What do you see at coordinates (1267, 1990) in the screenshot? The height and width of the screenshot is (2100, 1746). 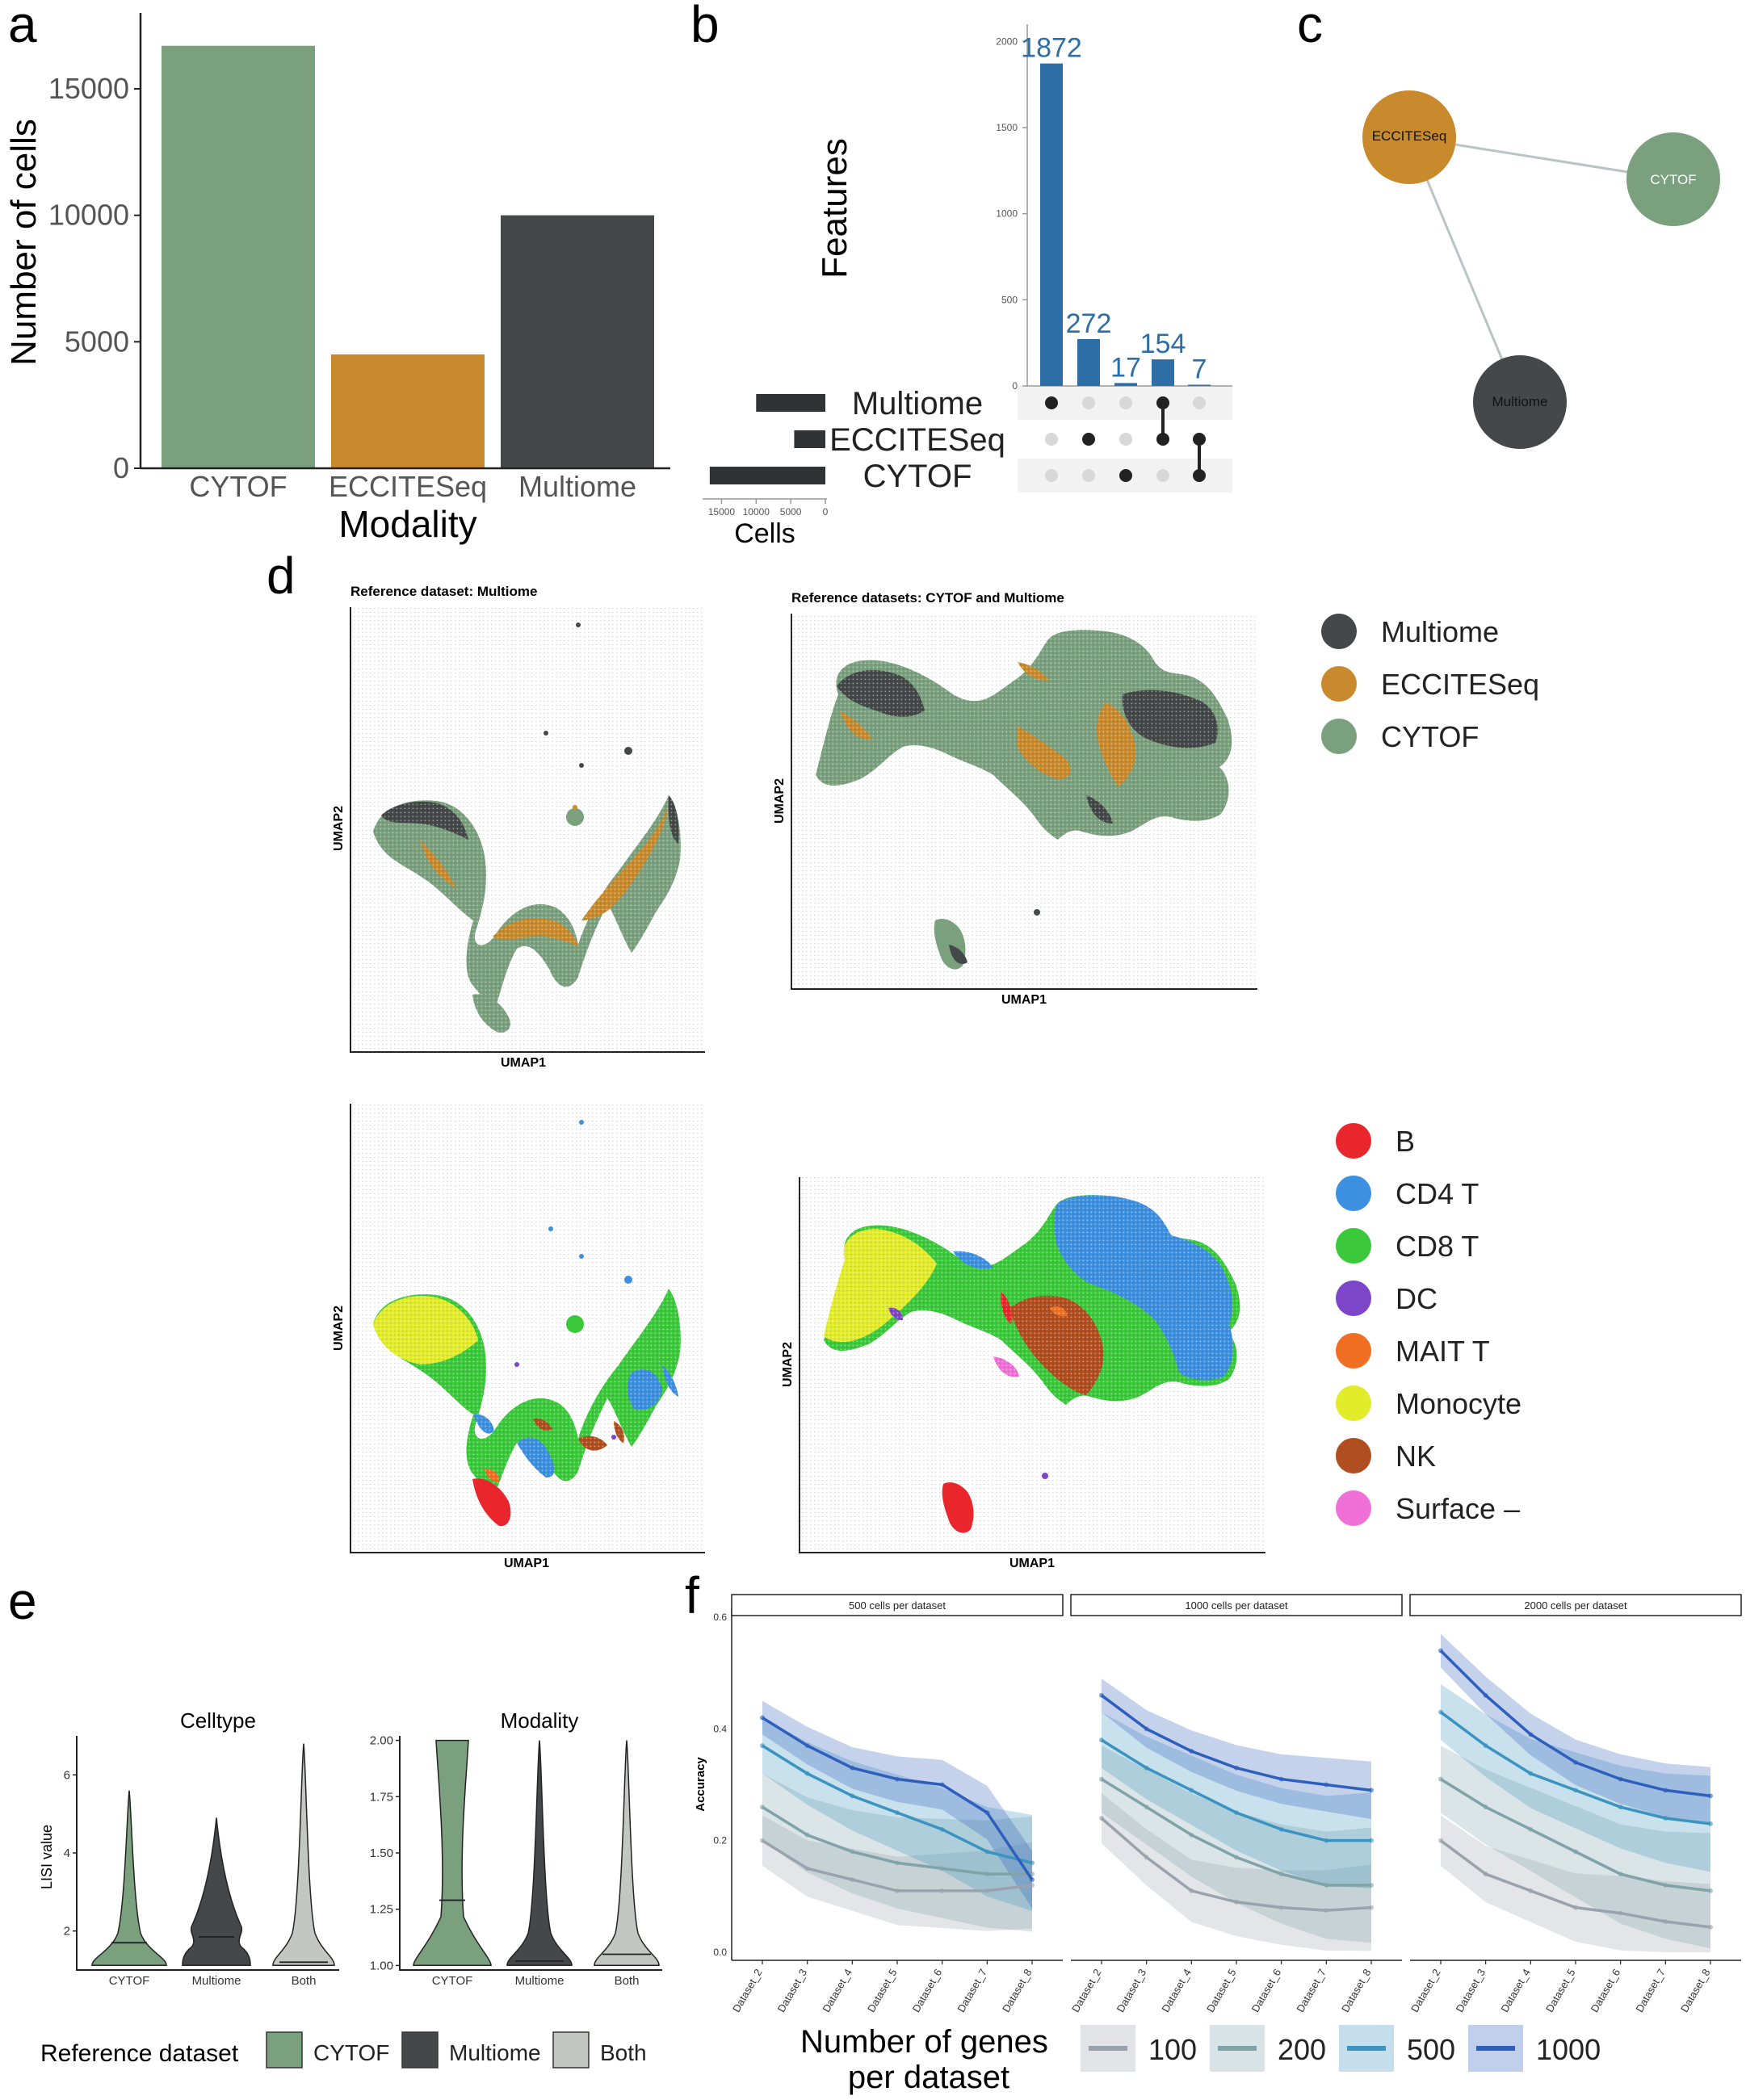 I see `x-tick-label: Dataset_6` at bounding box center [1267, 1990].